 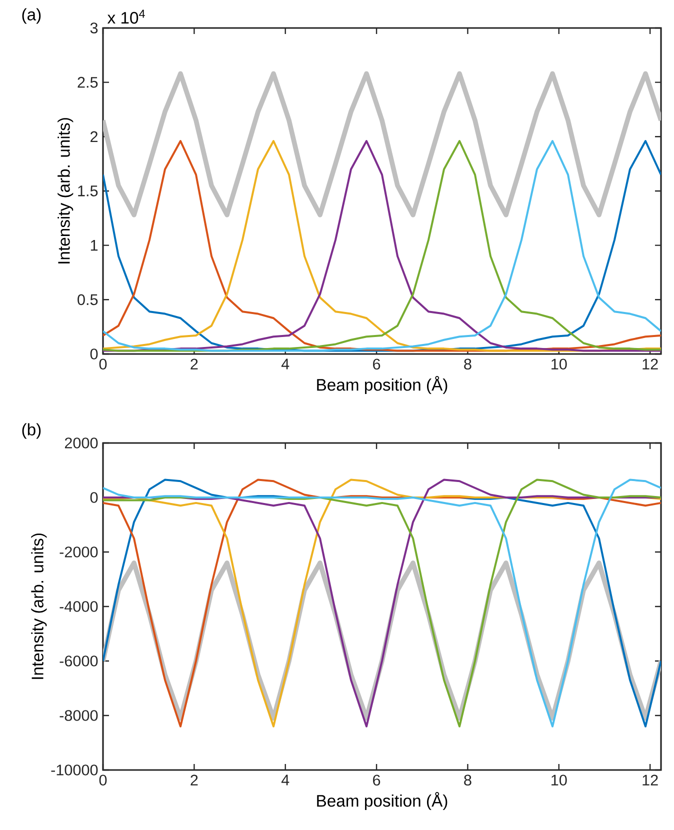 What do you see at coordinates (79, 661) in the screenshot?
I see `y-tick-label: -6000` at bounding box center [79, 661].